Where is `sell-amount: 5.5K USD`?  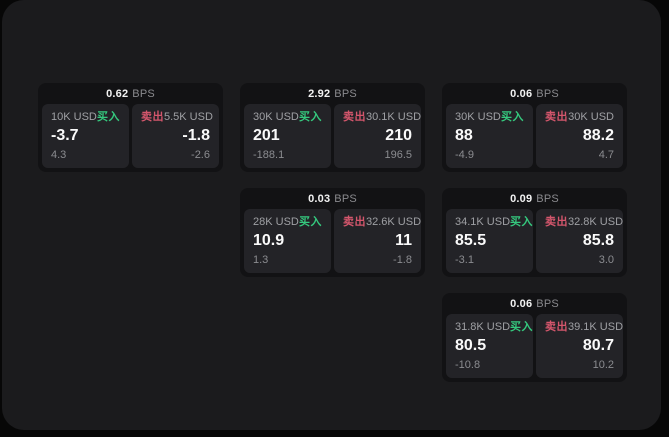
sell-amount: 5.5K USD is located at coordinates (188, 117).